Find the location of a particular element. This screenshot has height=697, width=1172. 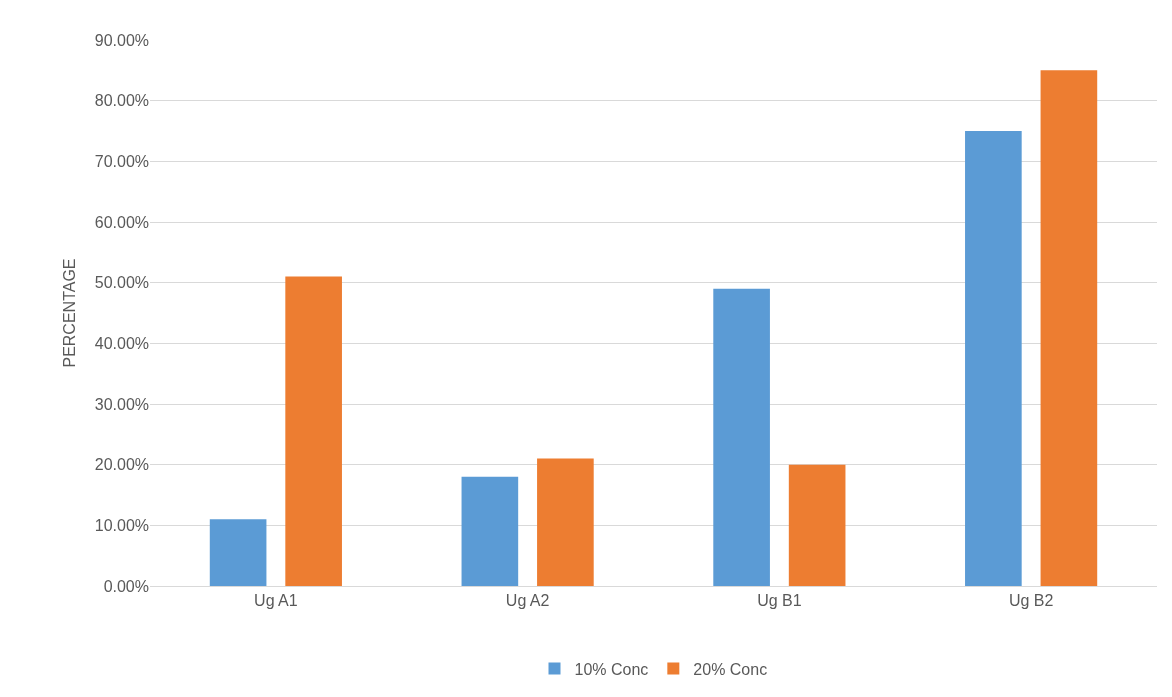

y-tick-label: 10.00% is located at coordinates (121, 525).